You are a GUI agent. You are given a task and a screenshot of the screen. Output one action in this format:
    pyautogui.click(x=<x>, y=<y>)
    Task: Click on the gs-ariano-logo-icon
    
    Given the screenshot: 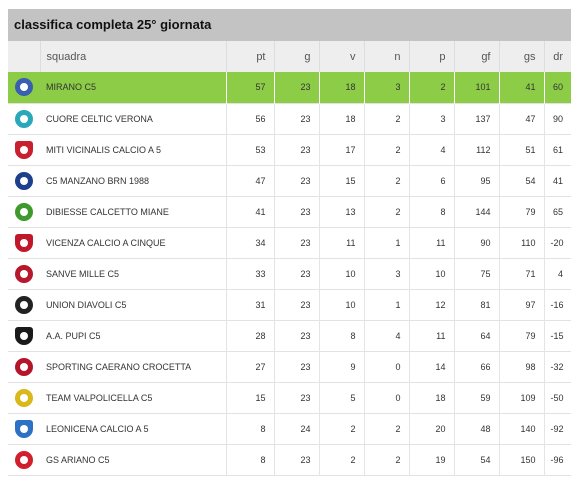 What is the action you would take?
    pyautogui.click(x=24, y=459)
    